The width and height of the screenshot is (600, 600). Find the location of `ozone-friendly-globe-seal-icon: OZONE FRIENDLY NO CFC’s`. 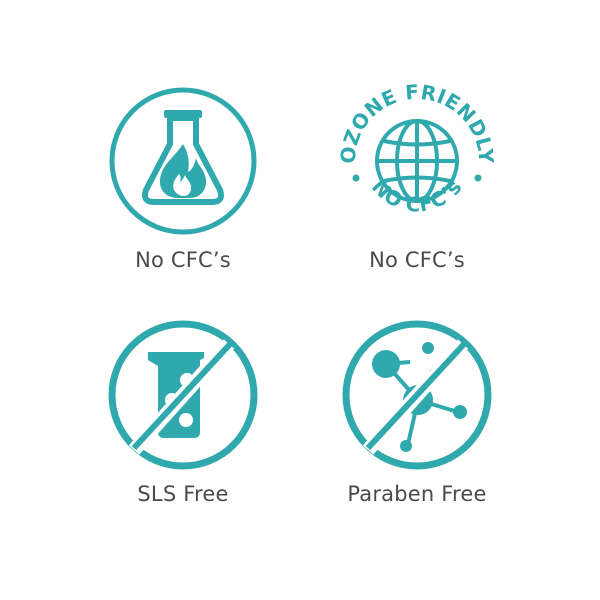

ozone-friendly-globe-seal-icon: OZONE FRIENDLY NO CFC’s is located at coordinates (417, 148).